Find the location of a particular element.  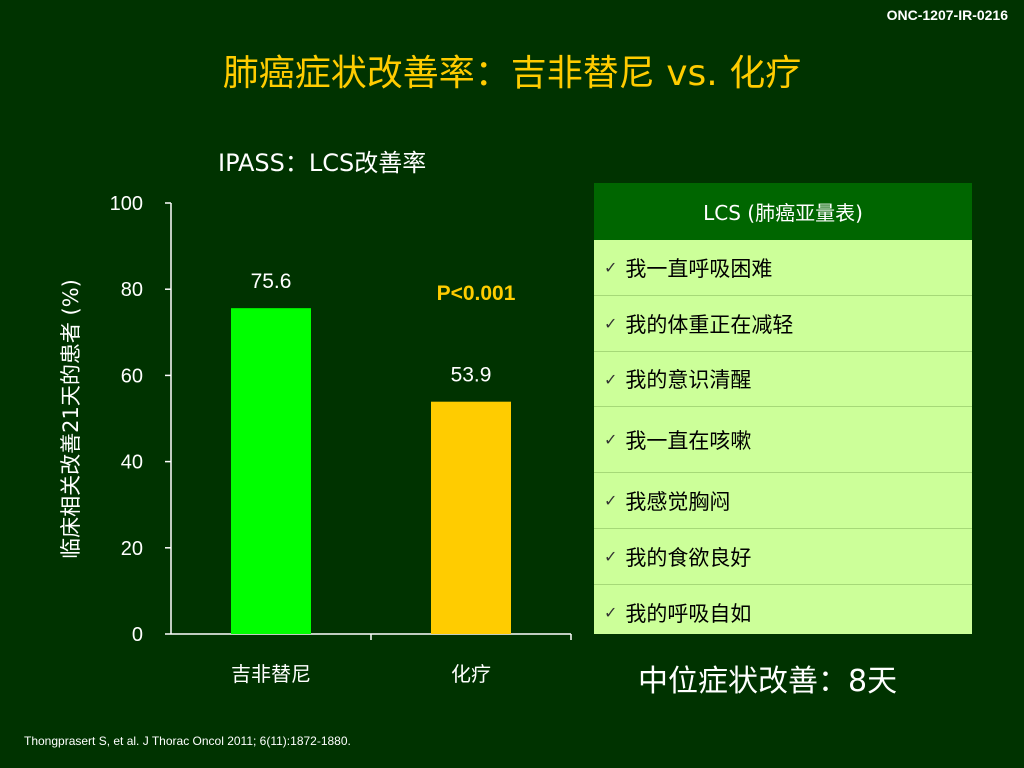

lcs-item: ✓ 我的意识清醒 is located at coordinates (783, 379).